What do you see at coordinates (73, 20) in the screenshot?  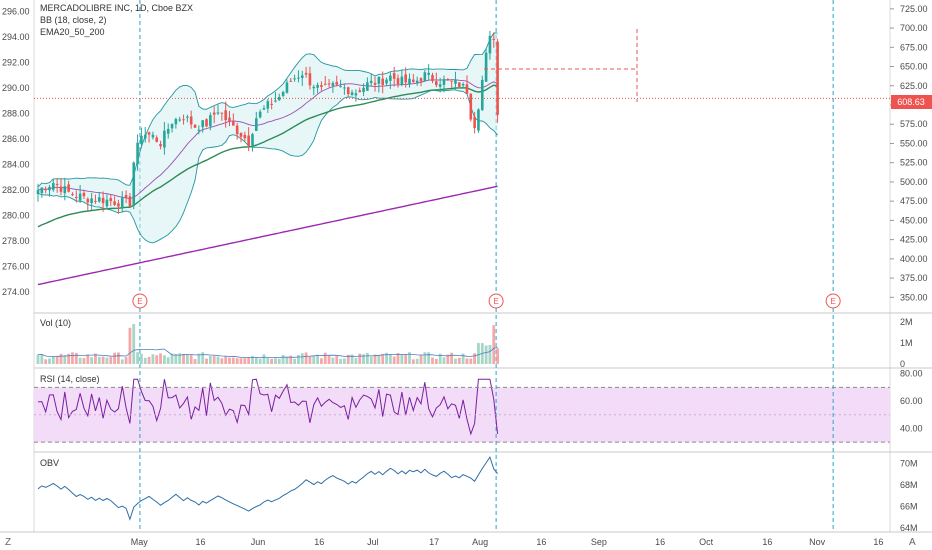 I see `bb-legend: BB (18, close, 2)` at bounding box center [73, 20].